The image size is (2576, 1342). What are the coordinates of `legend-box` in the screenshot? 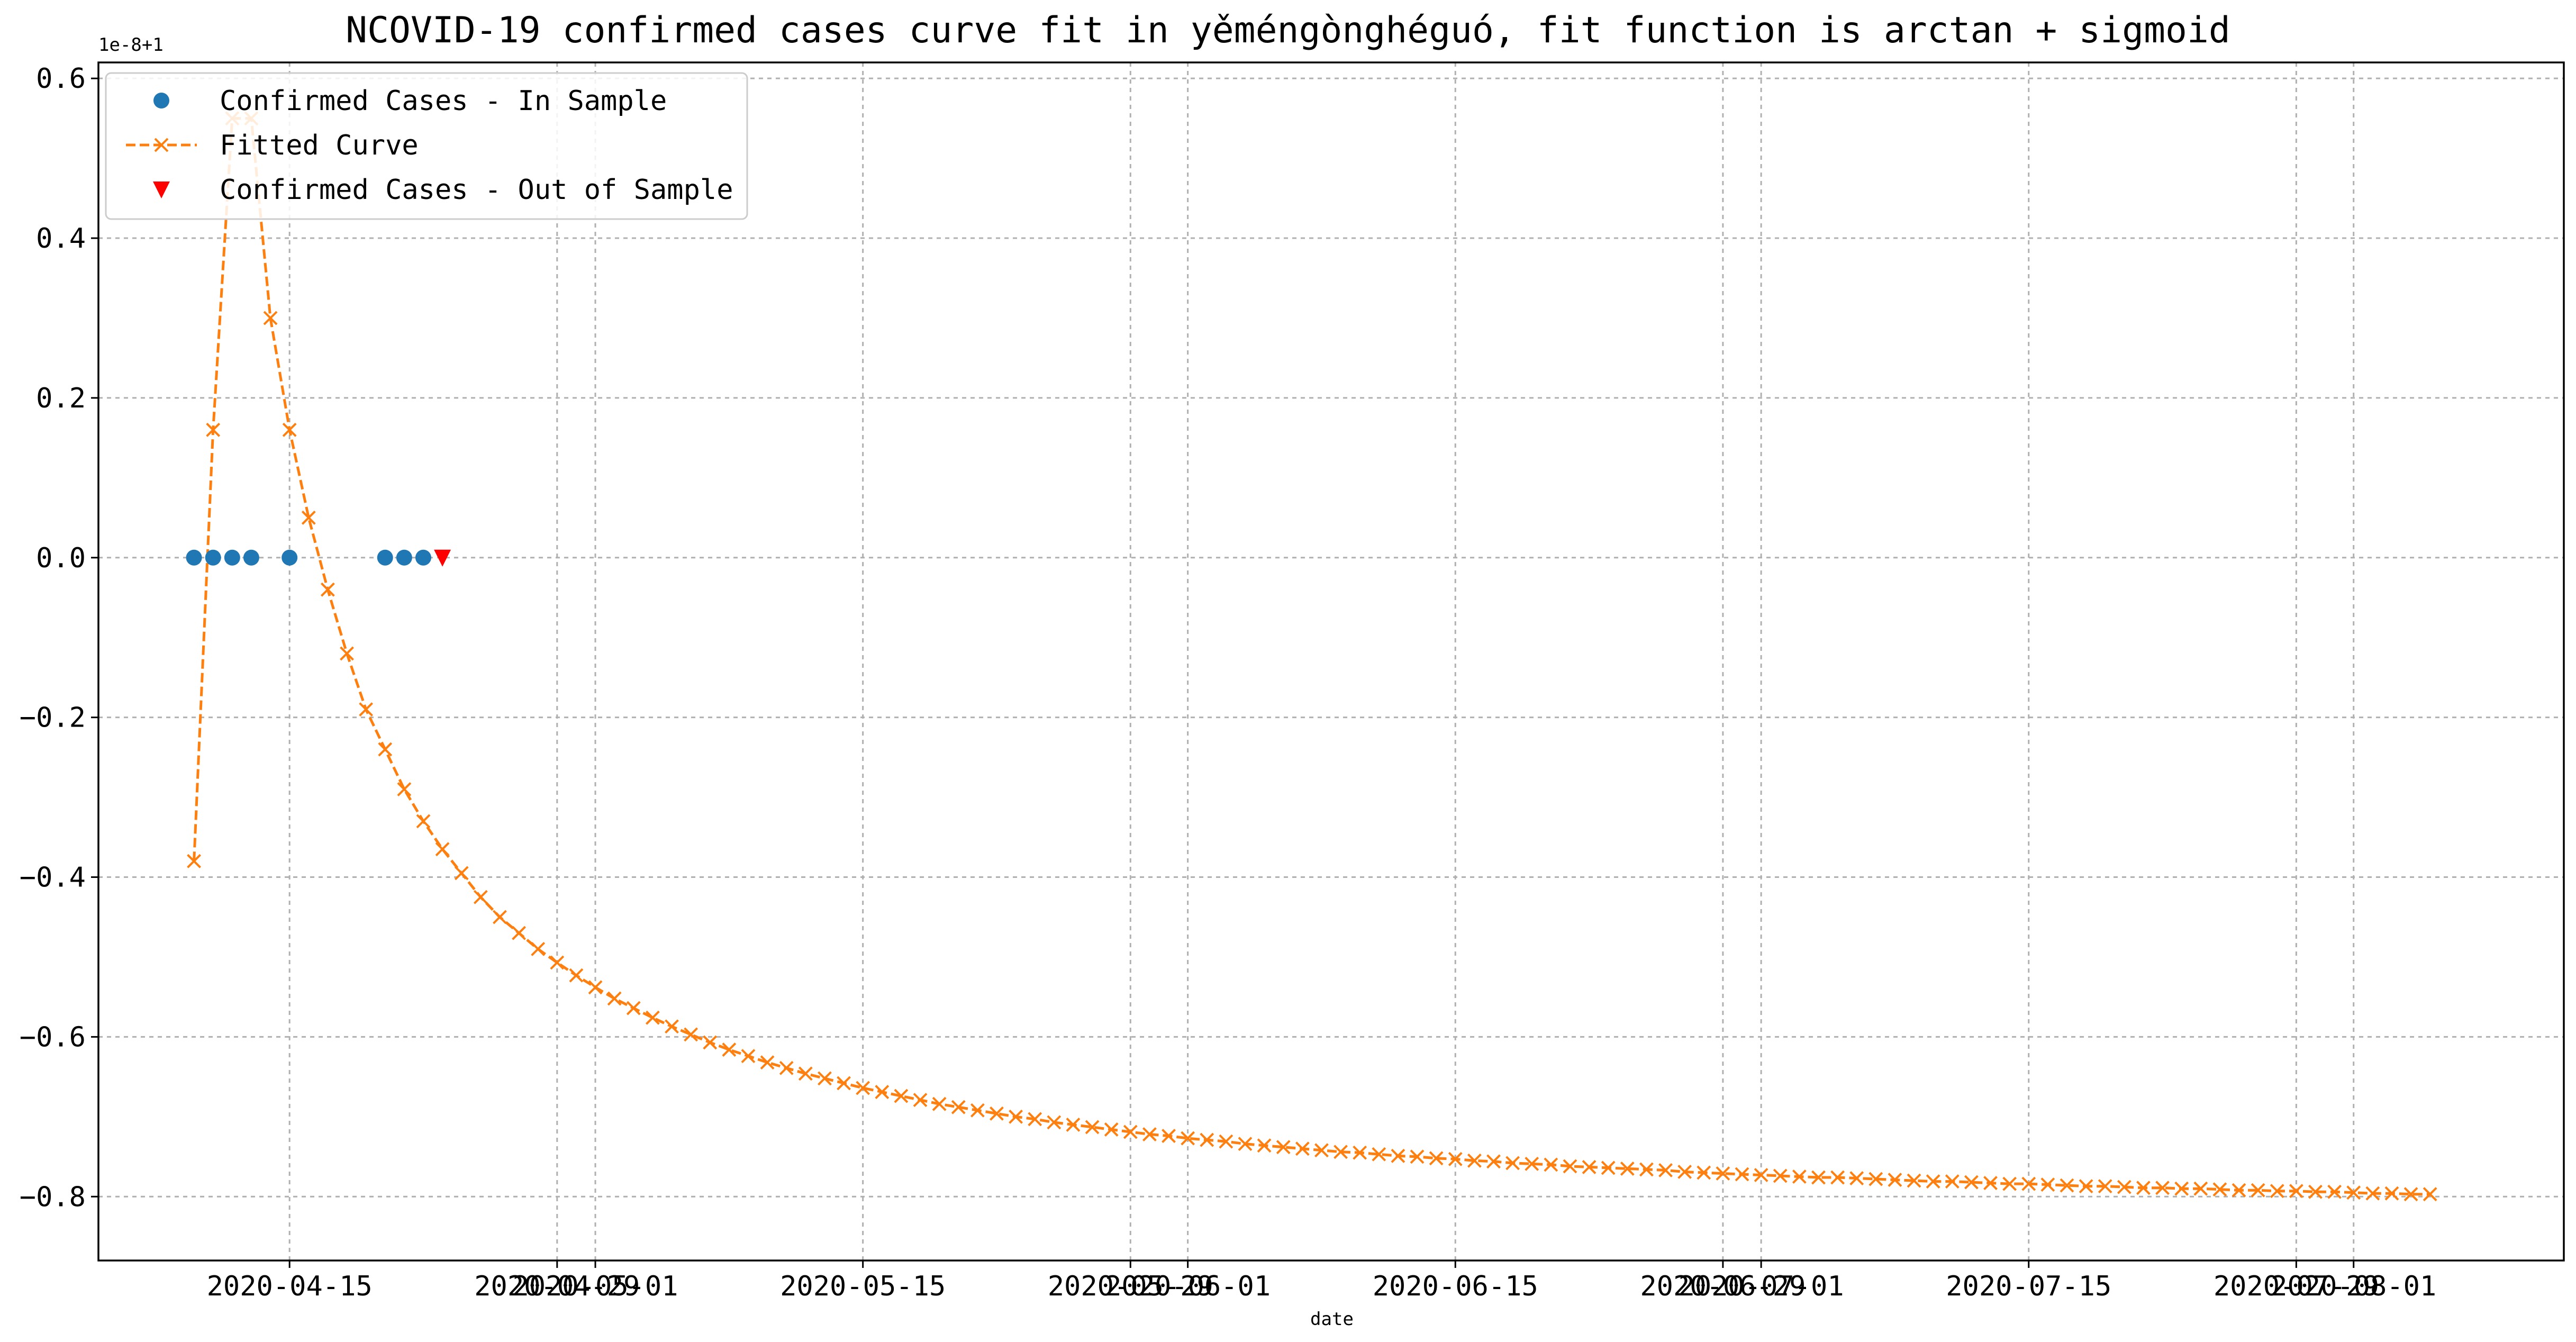 It's located at (426, 146).